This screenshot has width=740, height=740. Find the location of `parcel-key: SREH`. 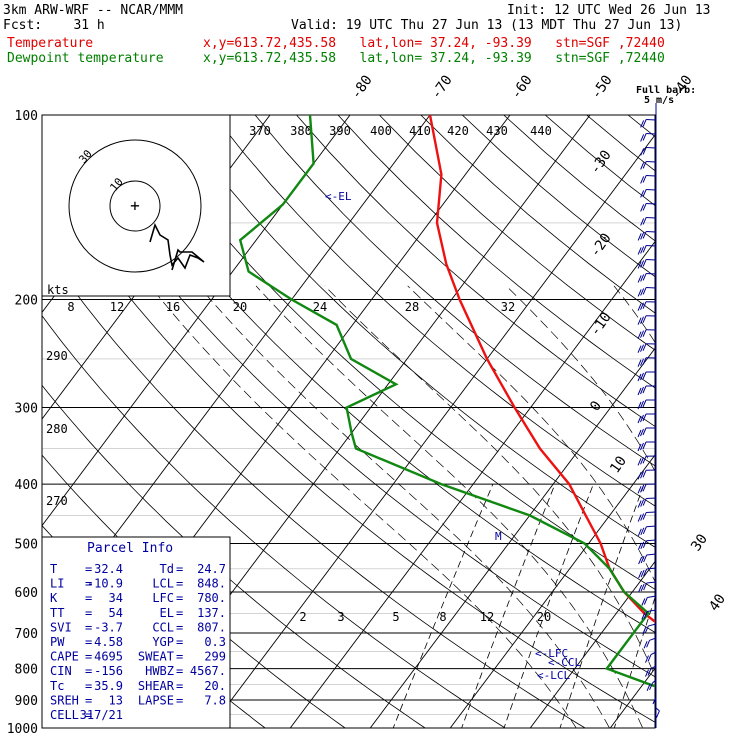

parcel-key: SREH is located at coordinates (64, 700).